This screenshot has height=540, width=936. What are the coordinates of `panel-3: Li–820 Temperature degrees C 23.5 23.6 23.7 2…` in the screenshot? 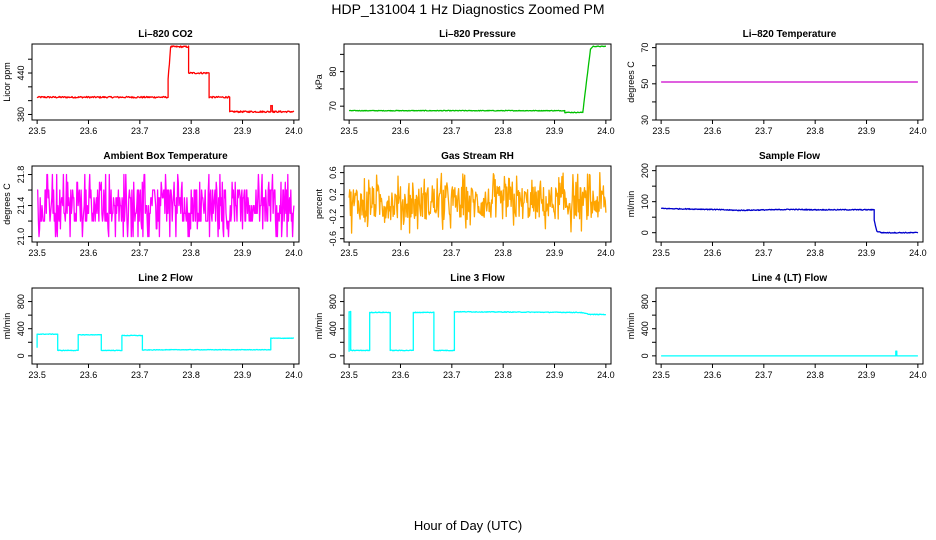 It's located at (776, 82).